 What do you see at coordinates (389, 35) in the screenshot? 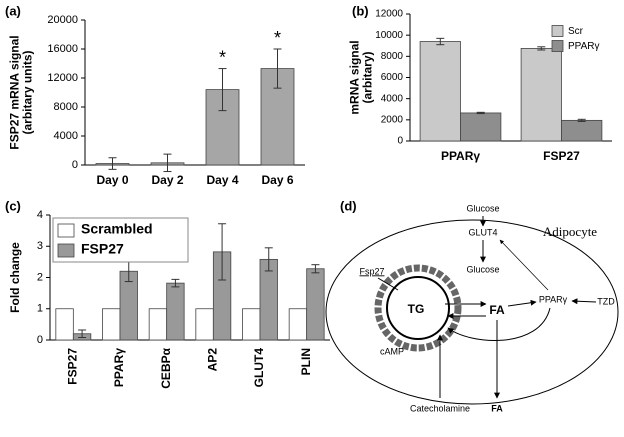
I see `y-tick-label: 10000` at bounding box center [389, 35].